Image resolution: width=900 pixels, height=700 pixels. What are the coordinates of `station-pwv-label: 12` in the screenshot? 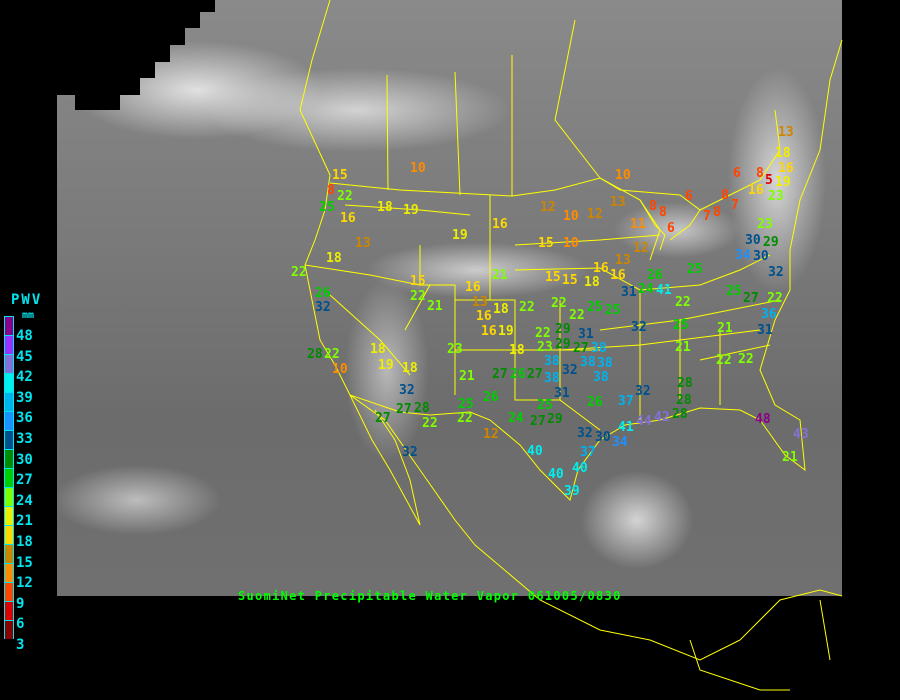 It's located at (491, 434).